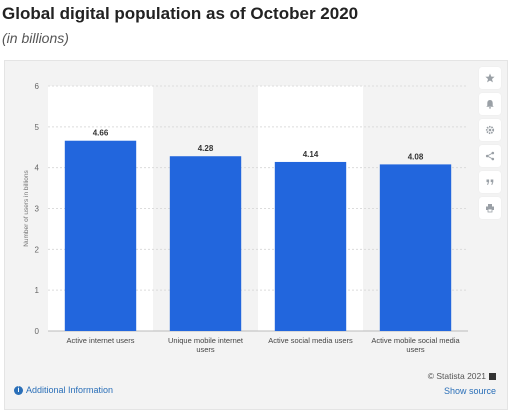 The image size is (512, 412). Describe the element at coordinates (26, 207) in the screenshot. I see `y-axis-label: Number of users in billions` at that location.